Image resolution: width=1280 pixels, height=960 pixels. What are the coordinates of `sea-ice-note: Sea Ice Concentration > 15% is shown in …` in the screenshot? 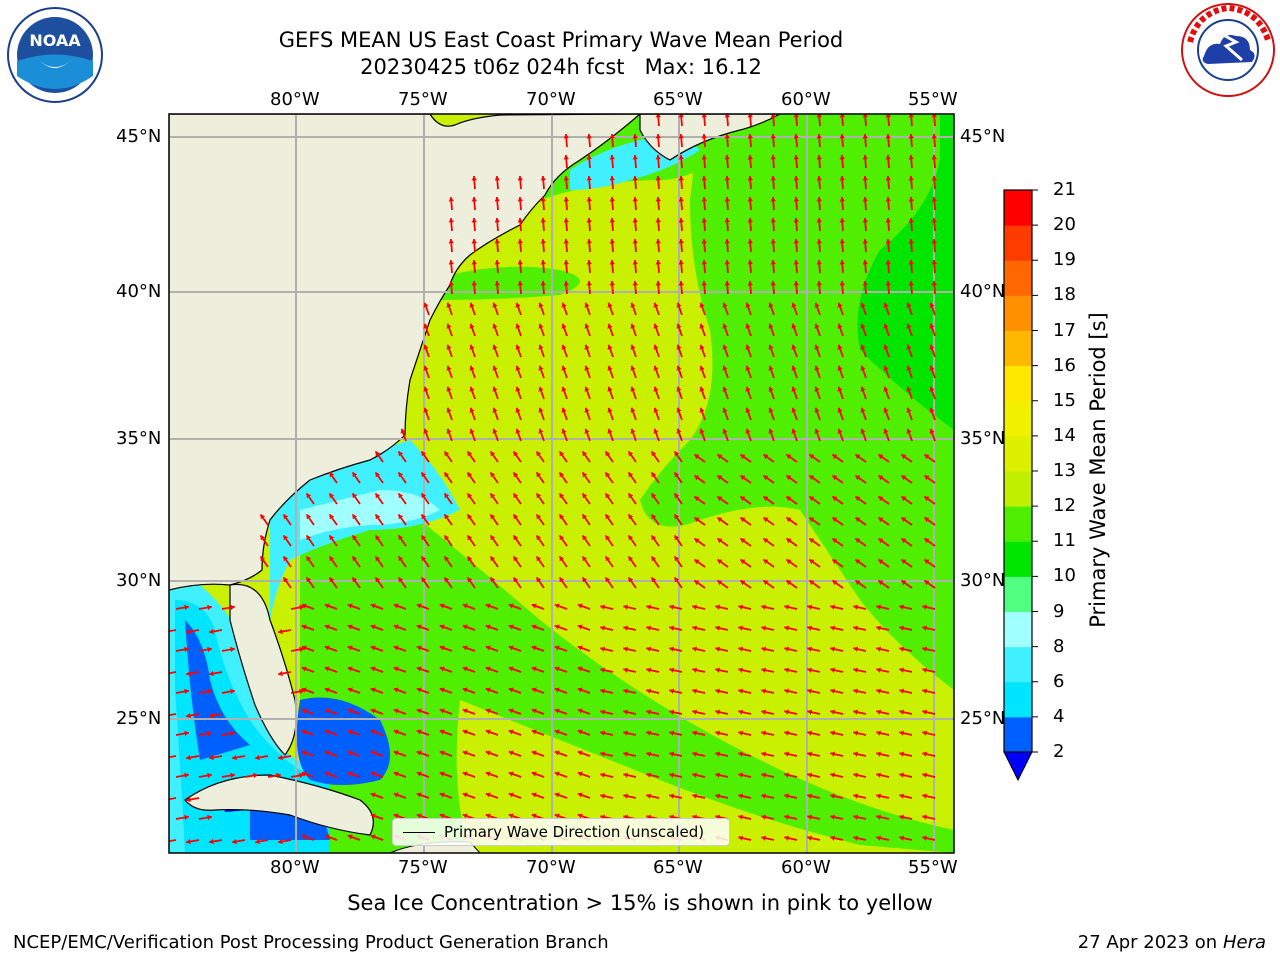 It's located at (640, 903).